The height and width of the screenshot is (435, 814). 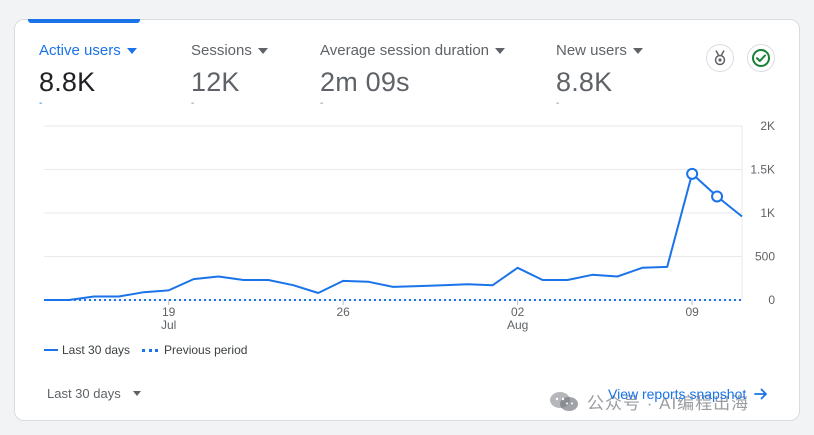 What do you see at coordinates (221, 50) in the screenshot?
I see `metric-label: Sessions` at bounding box center [221, 50].